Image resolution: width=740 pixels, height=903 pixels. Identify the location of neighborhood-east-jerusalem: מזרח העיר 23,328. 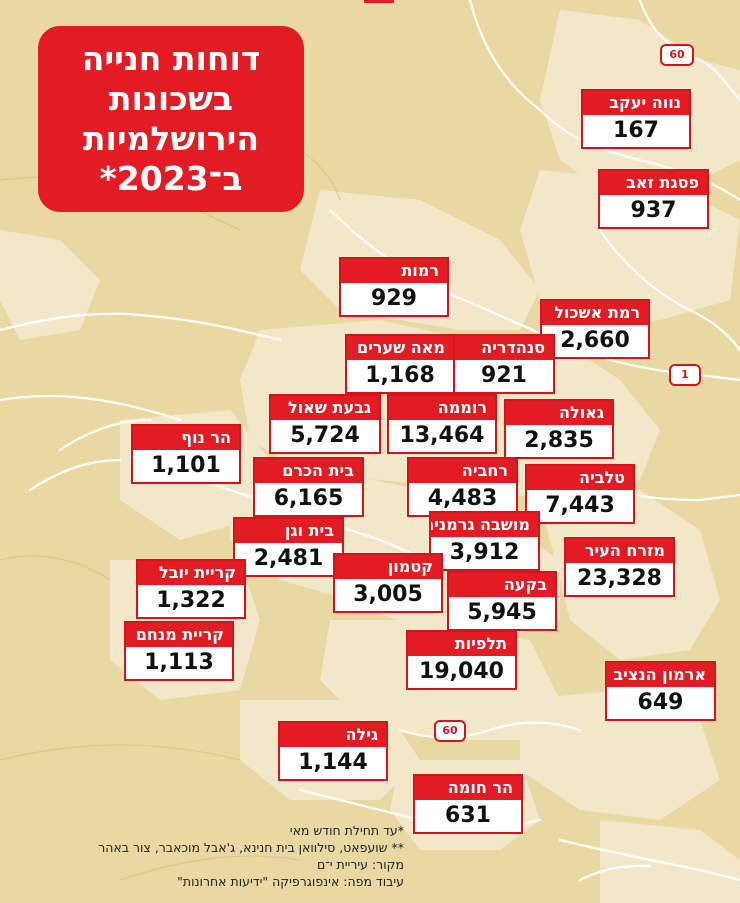
(619, 567).